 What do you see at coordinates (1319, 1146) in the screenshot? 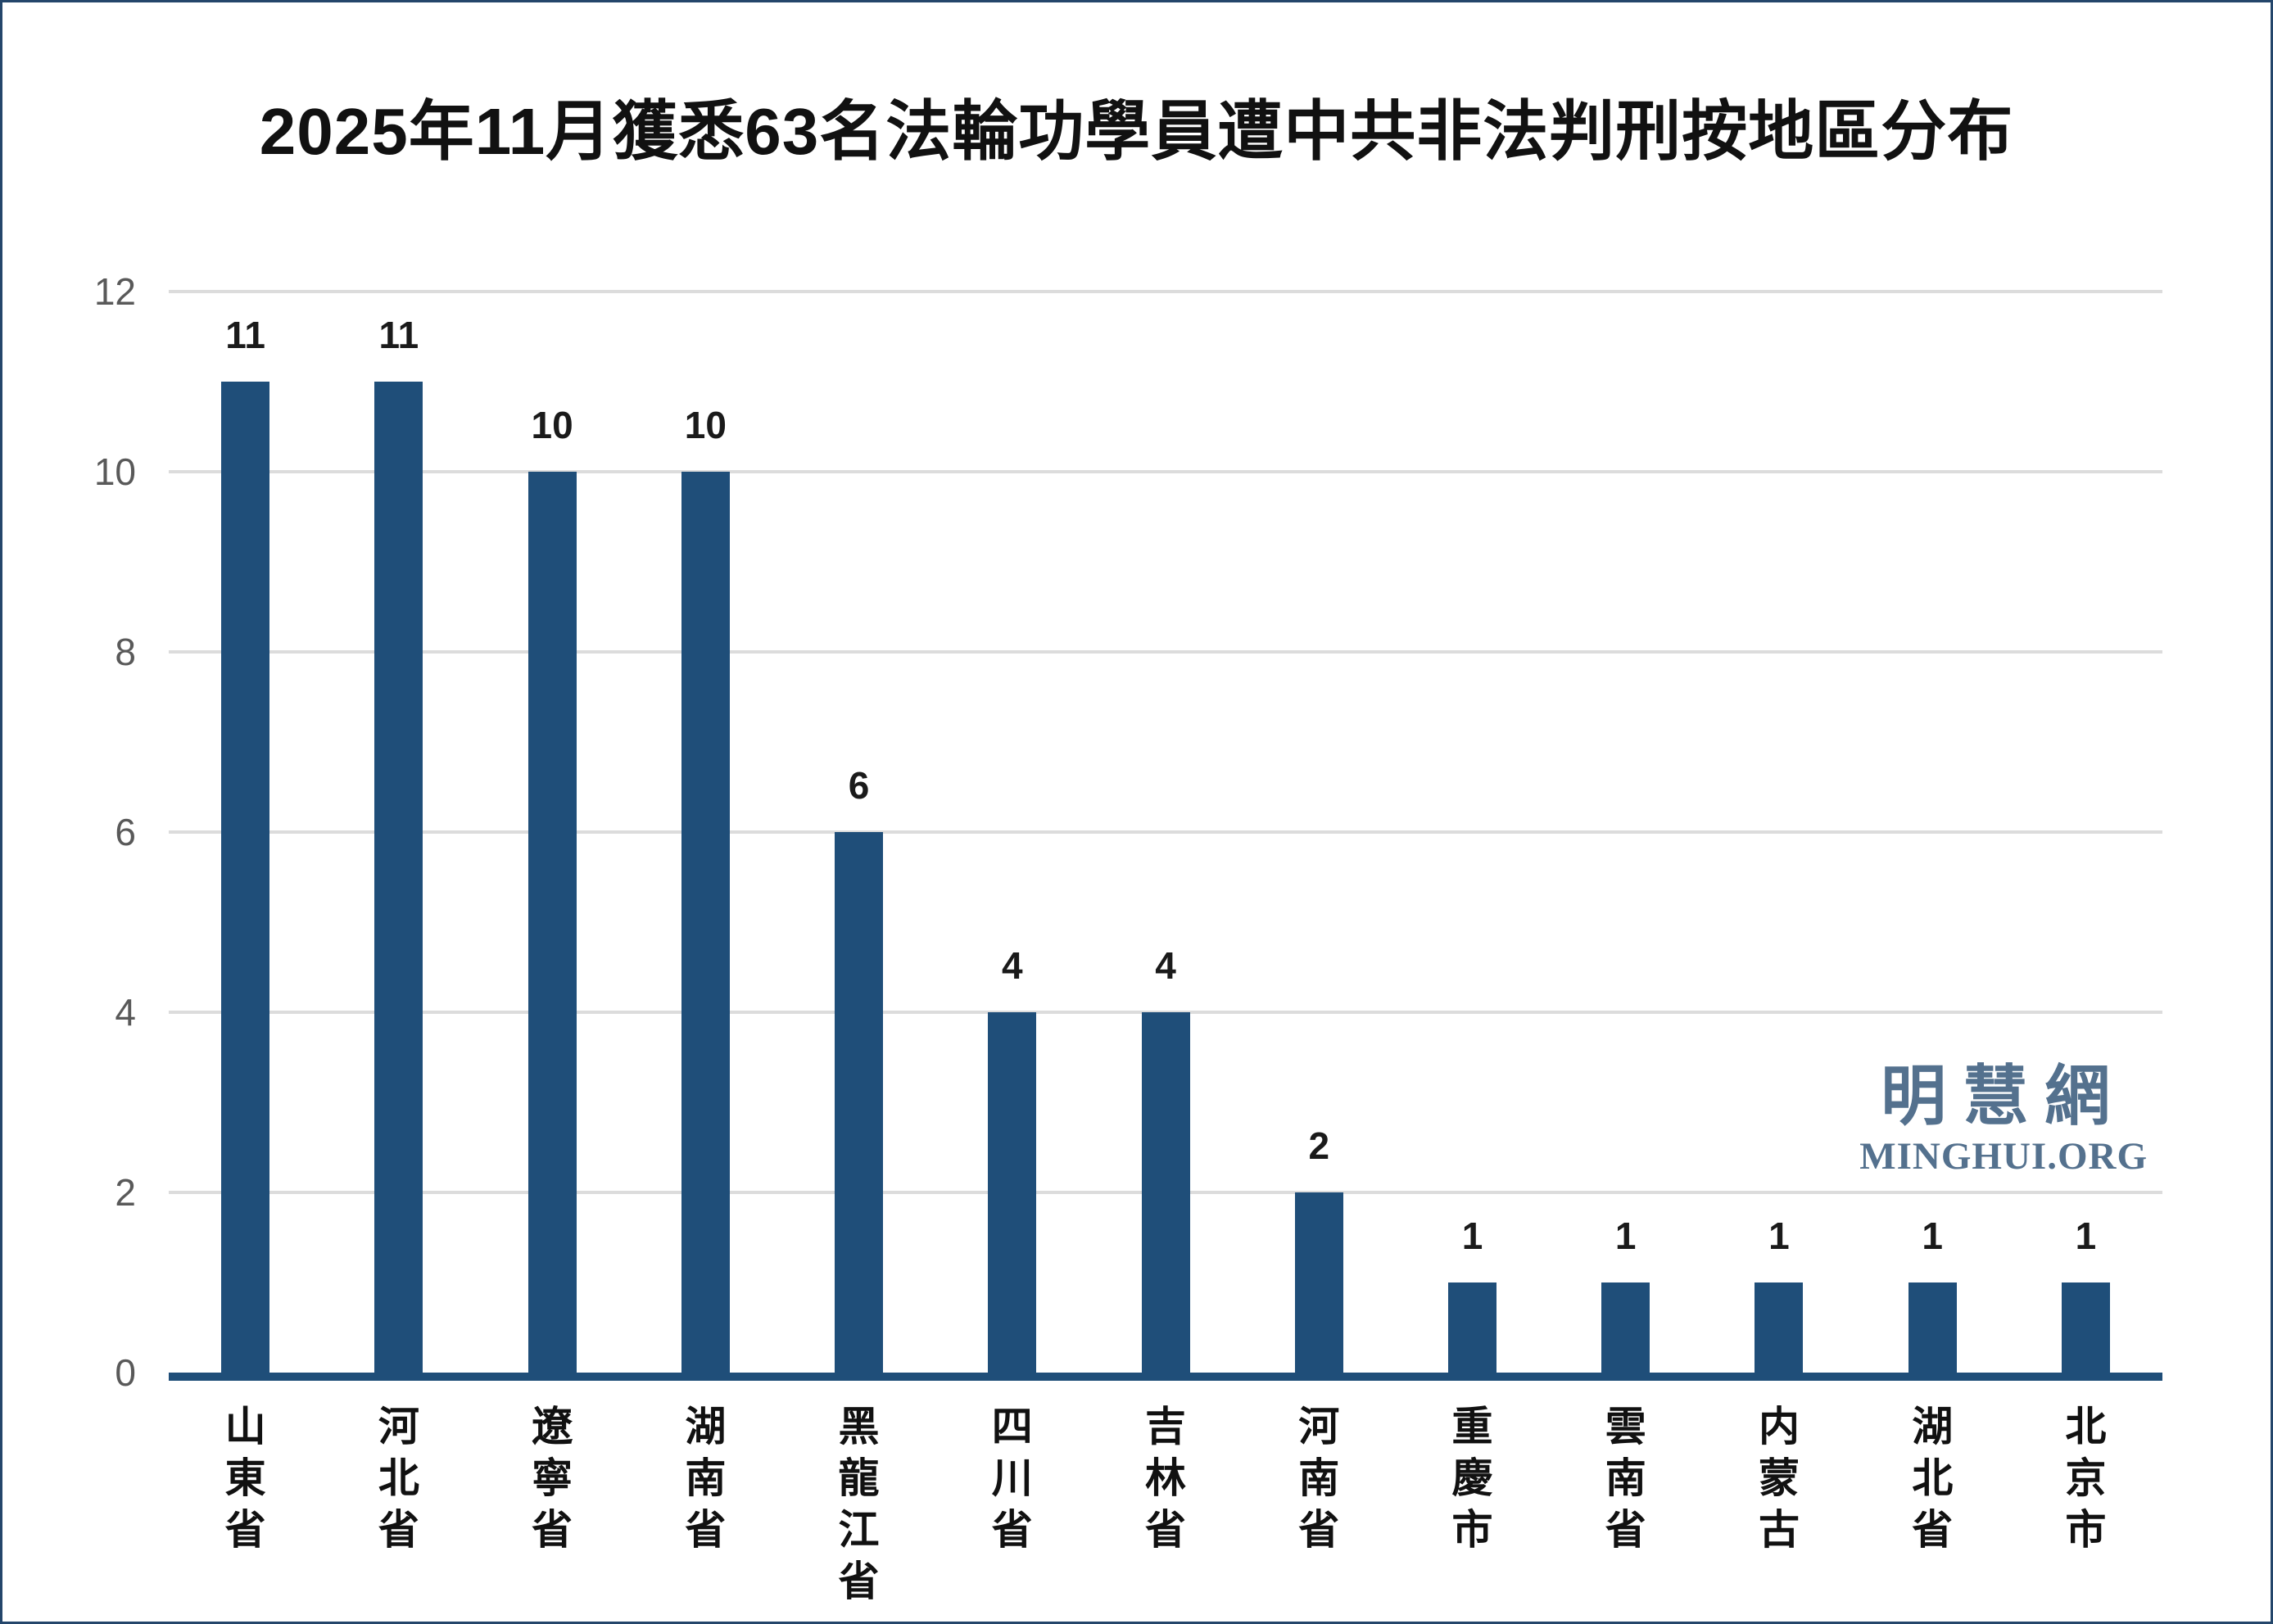
I see `bar-value-label: 2` at bounding box center [1319, 1146].